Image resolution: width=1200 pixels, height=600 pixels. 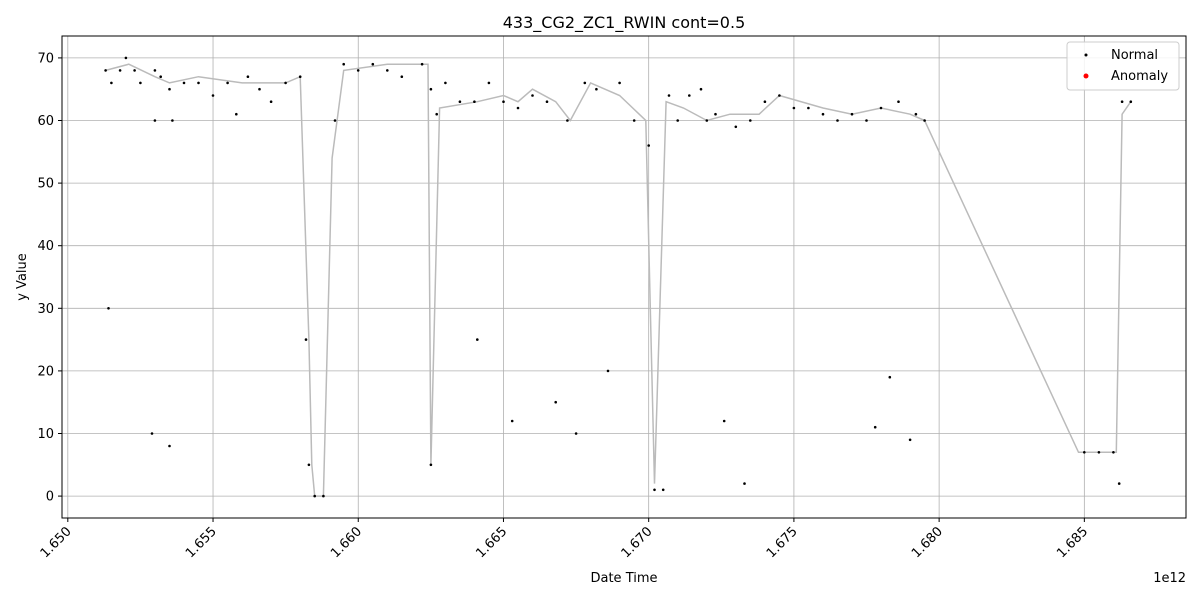 What do you see at coordinates (1086, 76) in the screenshot?
I see `legend-marker-anomaly` at bounding box center [1086, 76].